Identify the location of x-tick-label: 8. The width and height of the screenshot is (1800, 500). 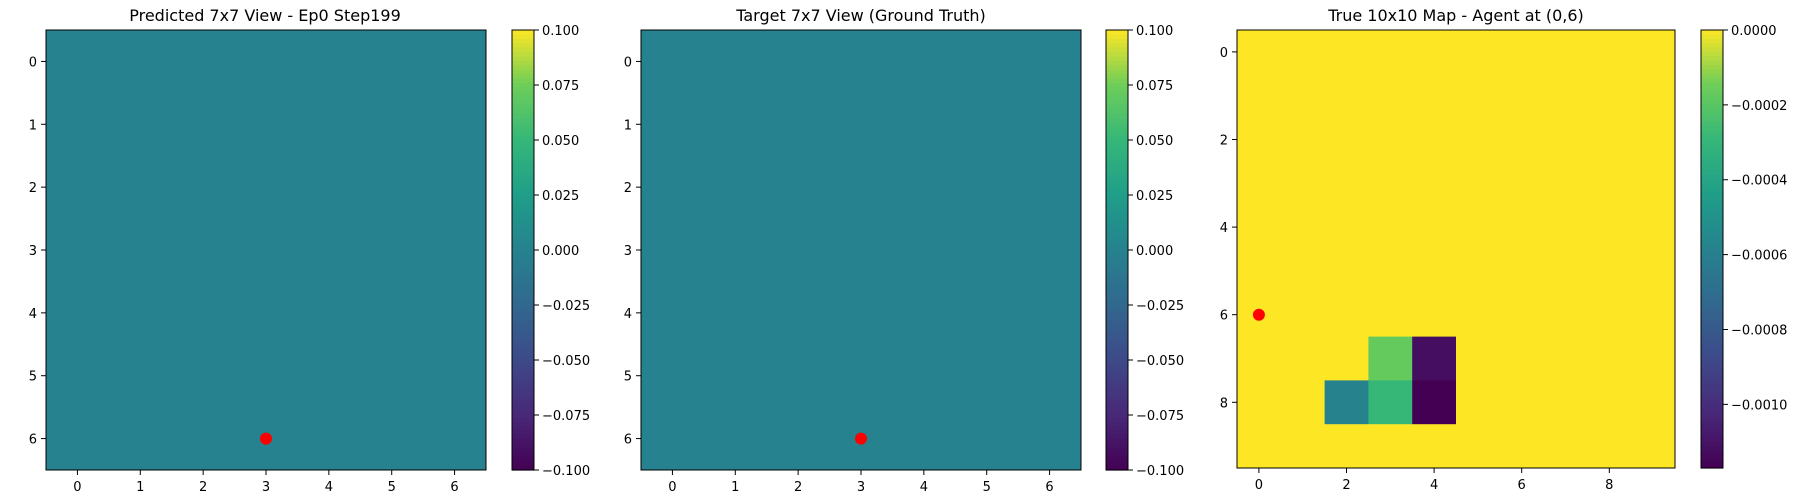
(1609, 485).